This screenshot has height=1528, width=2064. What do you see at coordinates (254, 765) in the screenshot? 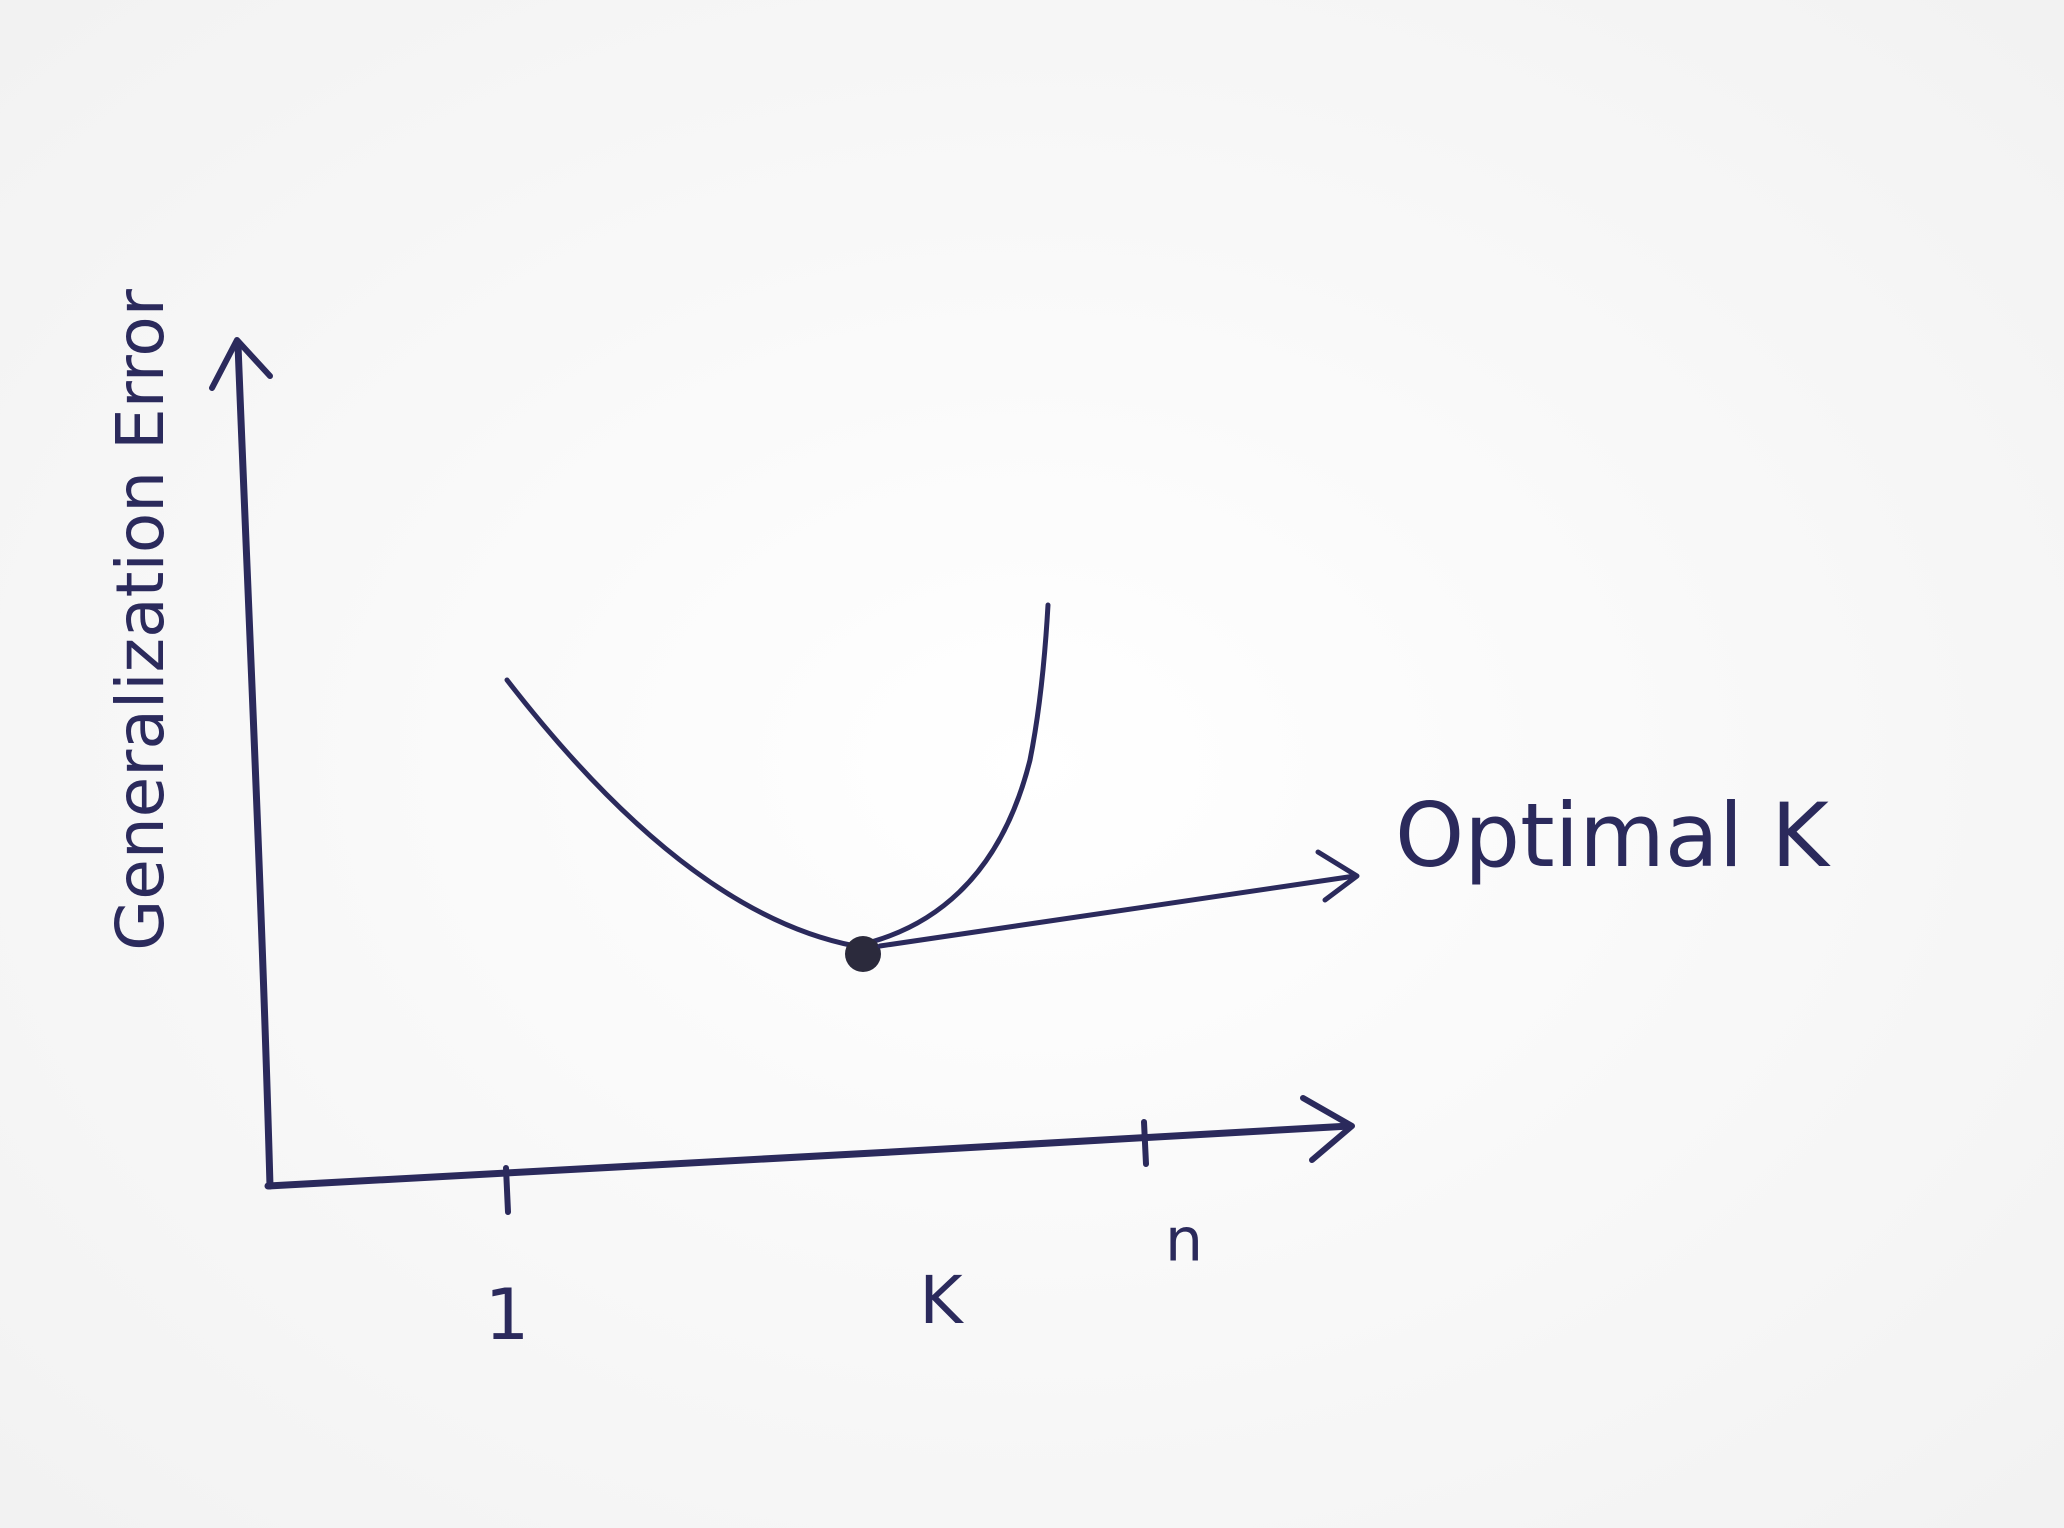
I see `y-axis` at bounding box center [254, 765].